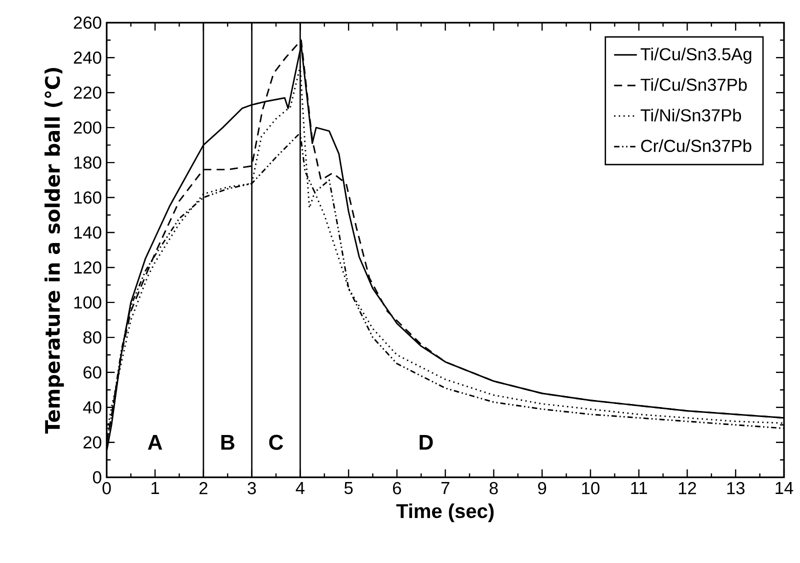 This screenshot has height=563, width=800. What do you see at coordinates (88, 268) in the screenshot?
I see `y-tick-label: 120` at bounding box center [88, 268].